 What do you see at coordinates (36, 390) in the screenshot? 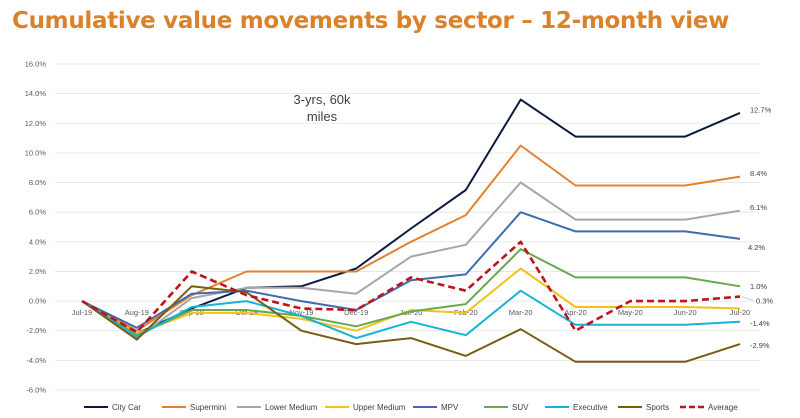
I see `y-tick-label: -6.0%` at bounding box center [36, 390].